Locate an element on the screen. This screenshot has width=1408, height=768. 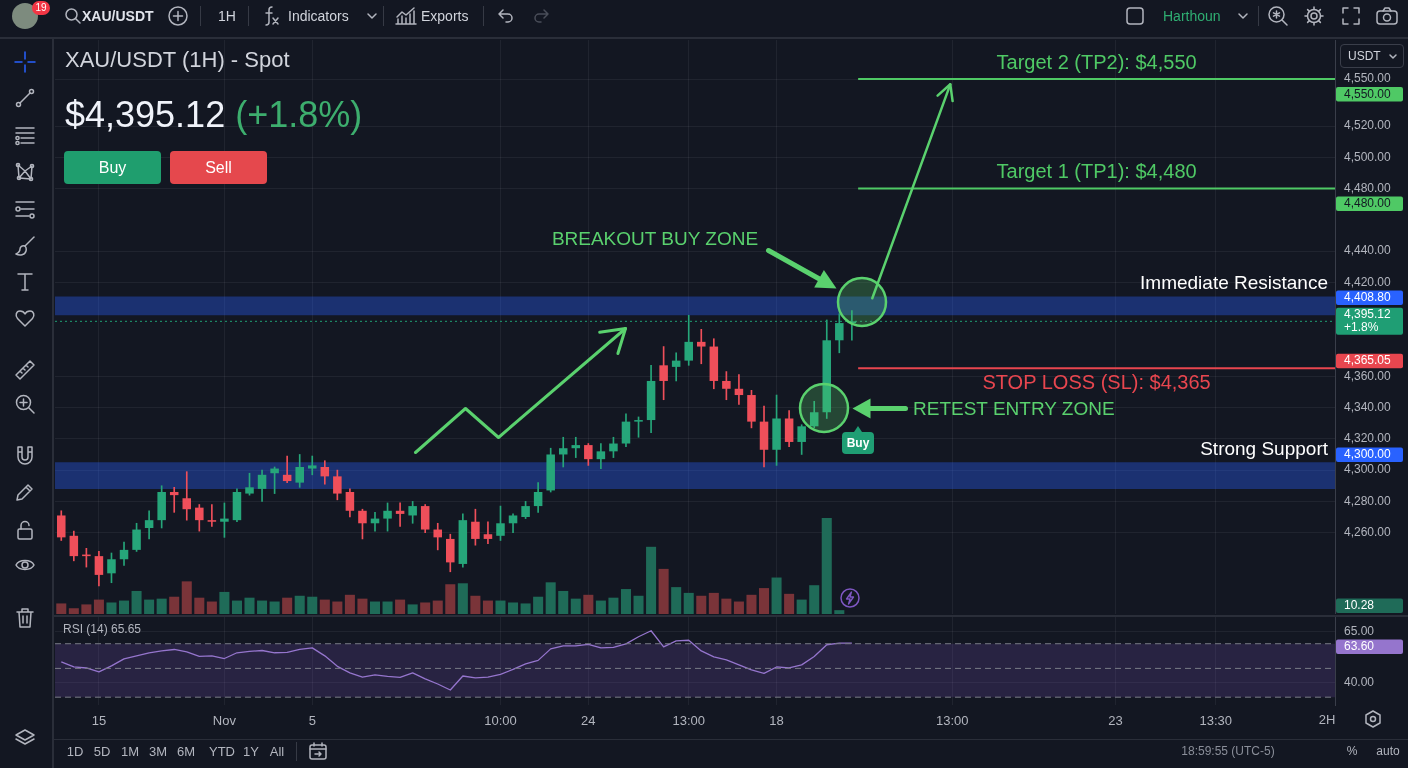
ref-line-label: STOP LOSS (SL): $4,365 is located at coordinates (1096, 381).